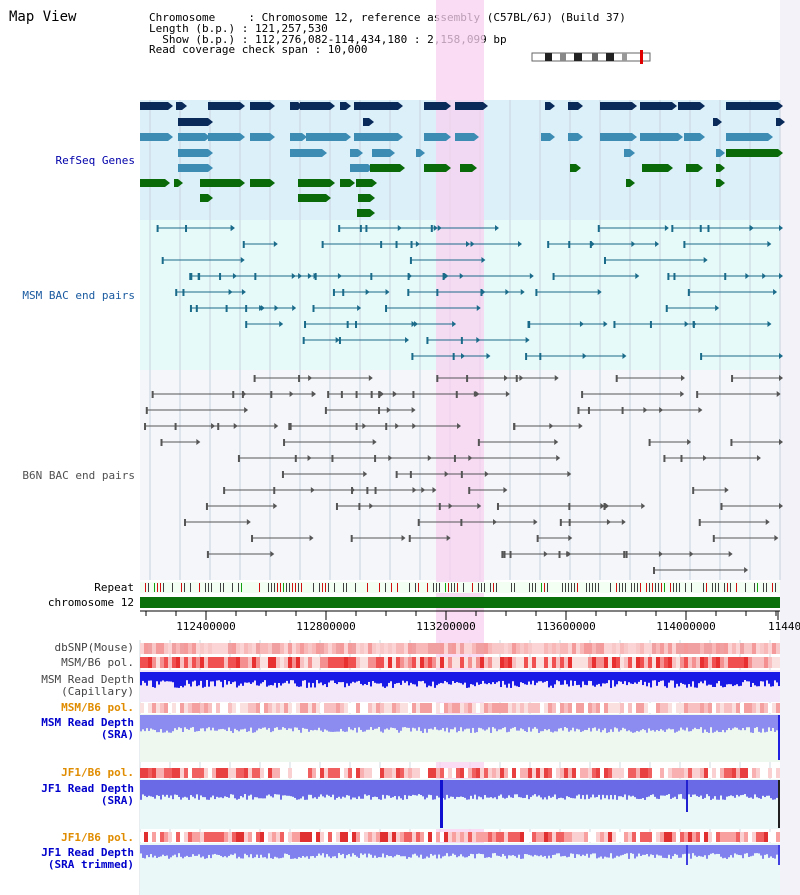  What do you see at coordinates (469, 292) in the screenshot?
I see `msm-bac-pairs` at bounding box center [469, 292].